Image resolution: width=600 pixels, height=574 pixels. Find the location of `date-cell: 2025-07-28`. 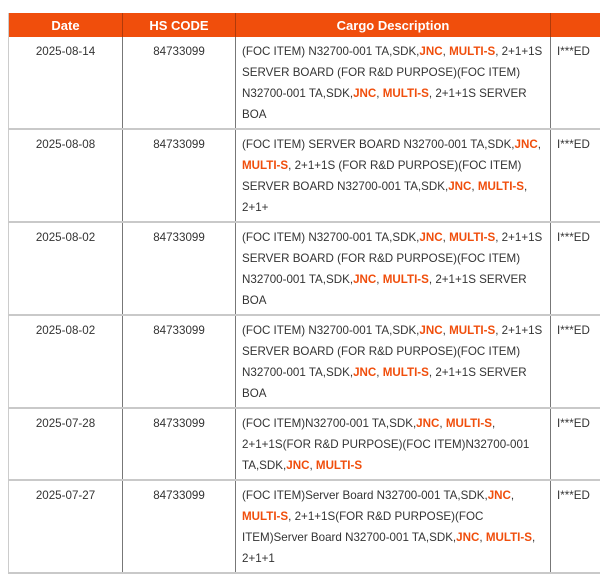

date-cell: 2025-07-28 is located at coordinates (66, 444).